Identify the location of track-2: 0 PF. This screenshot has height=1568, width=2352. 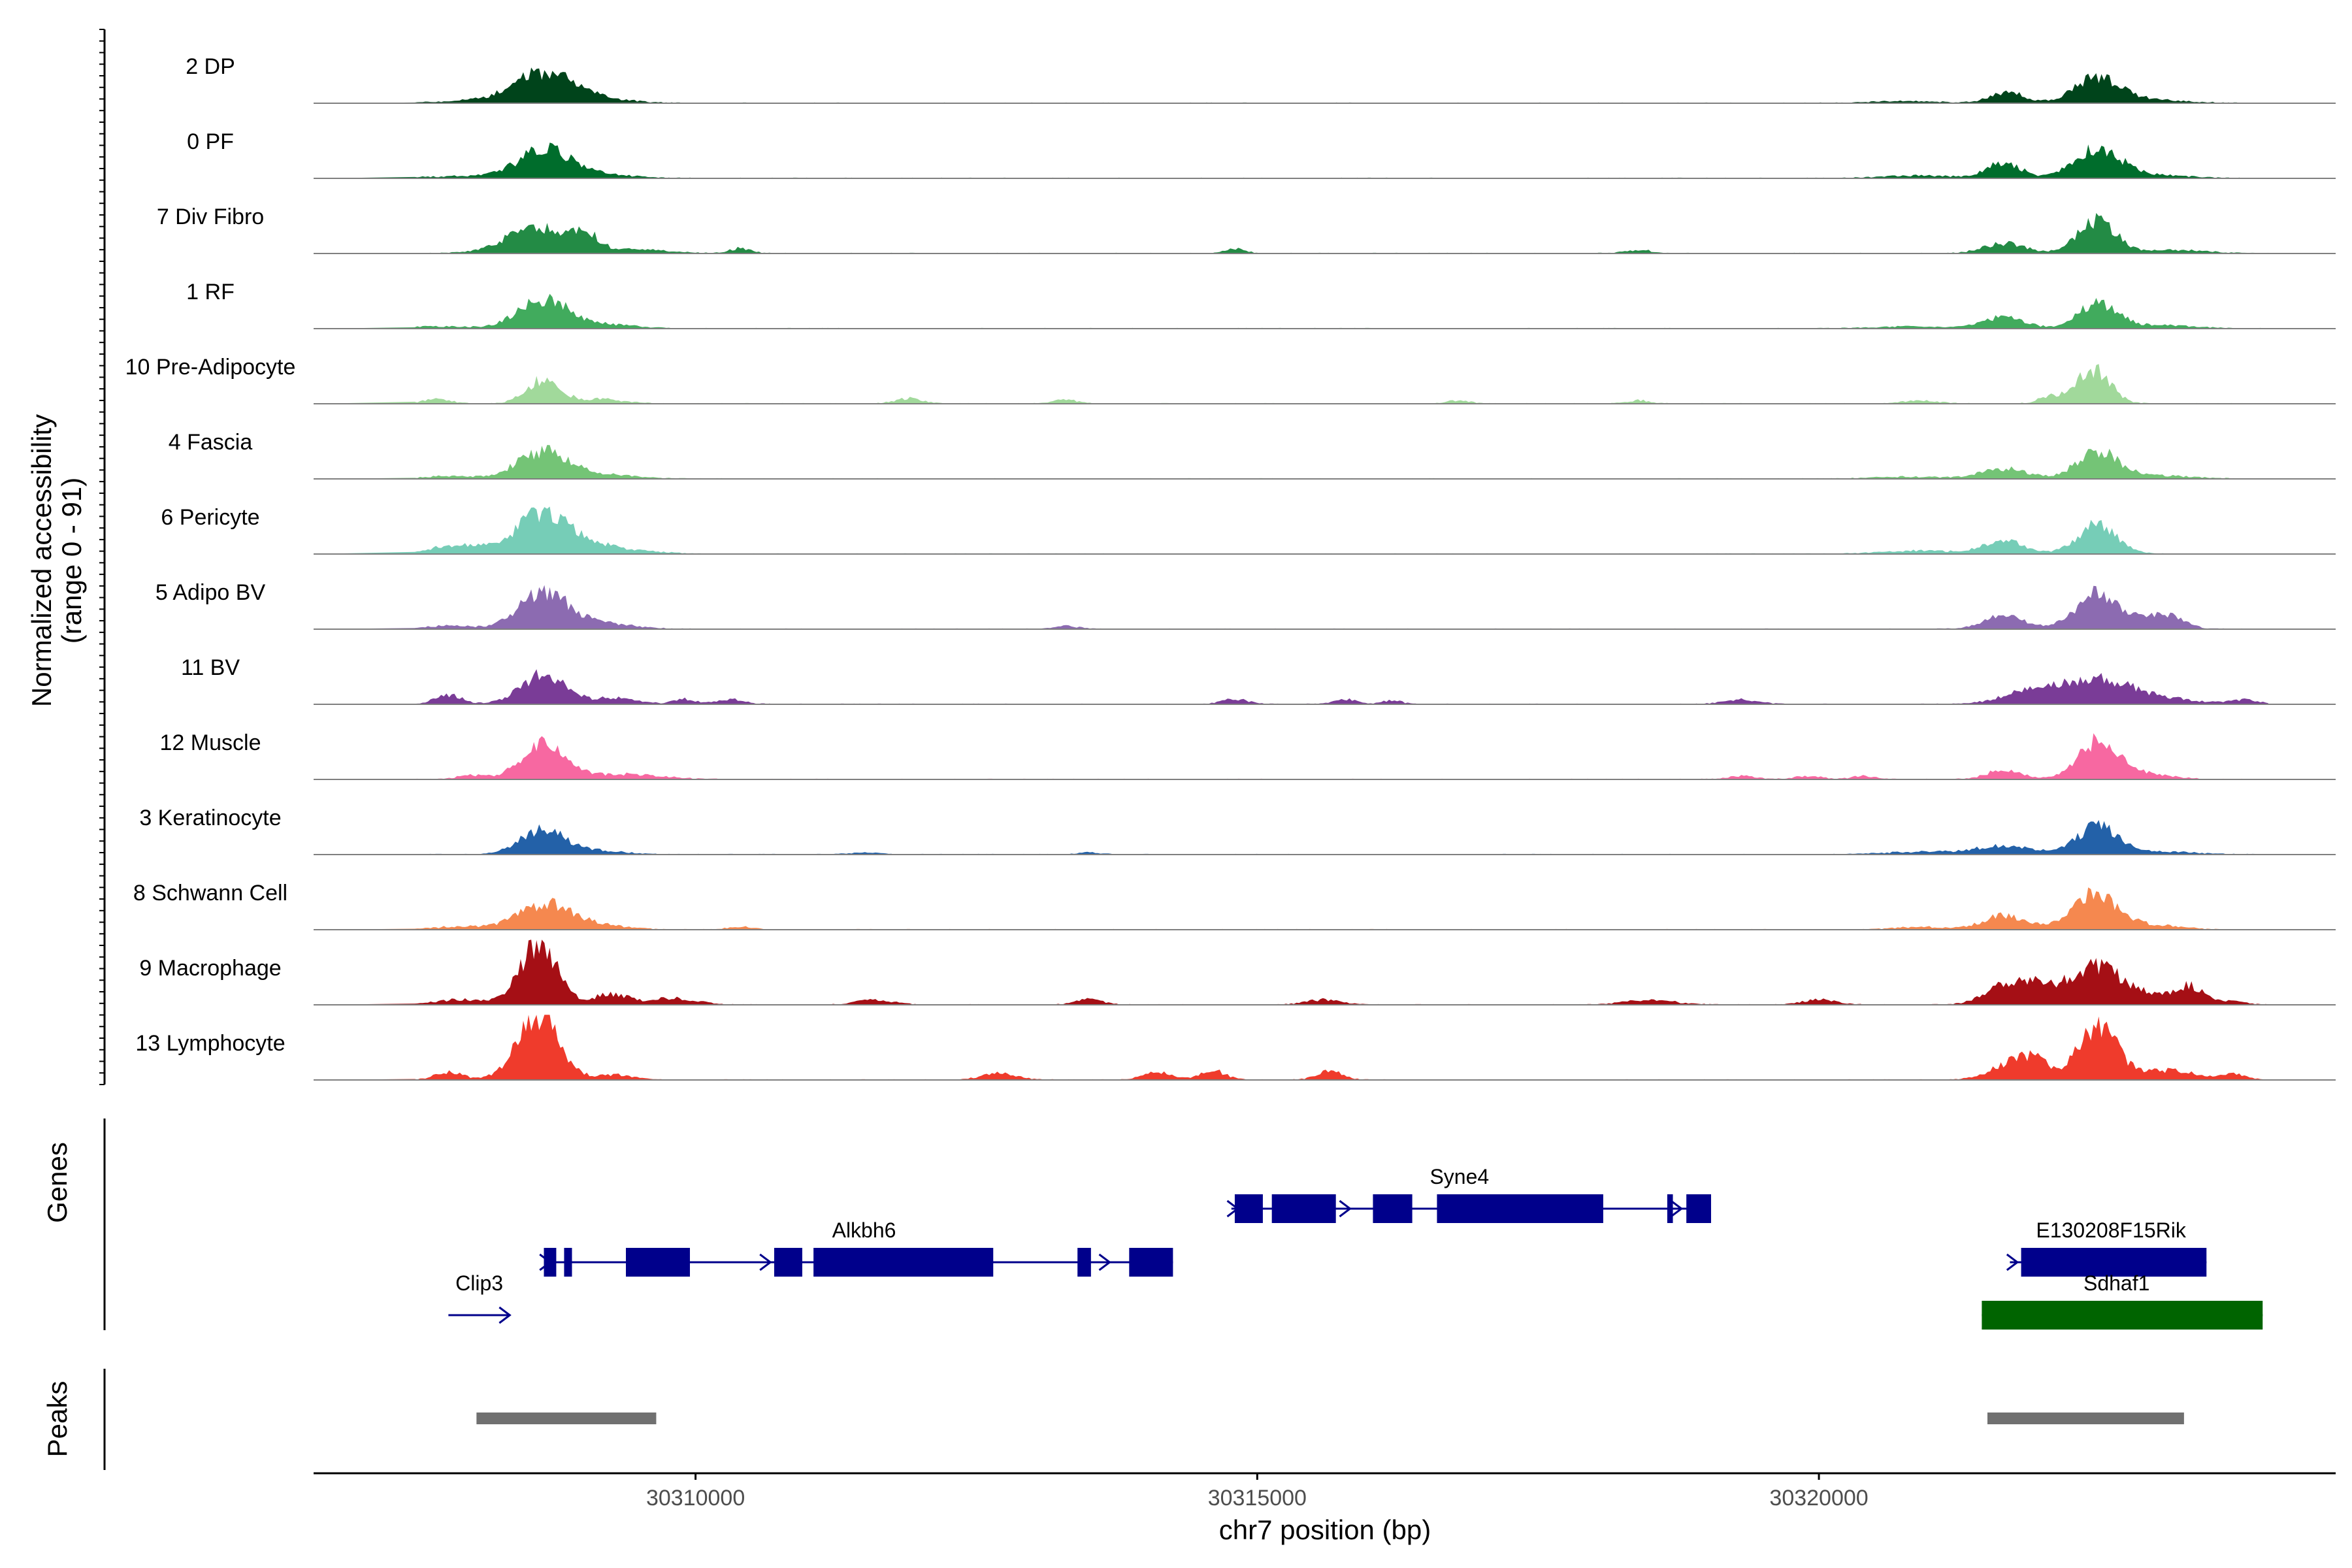
(1261, 154).